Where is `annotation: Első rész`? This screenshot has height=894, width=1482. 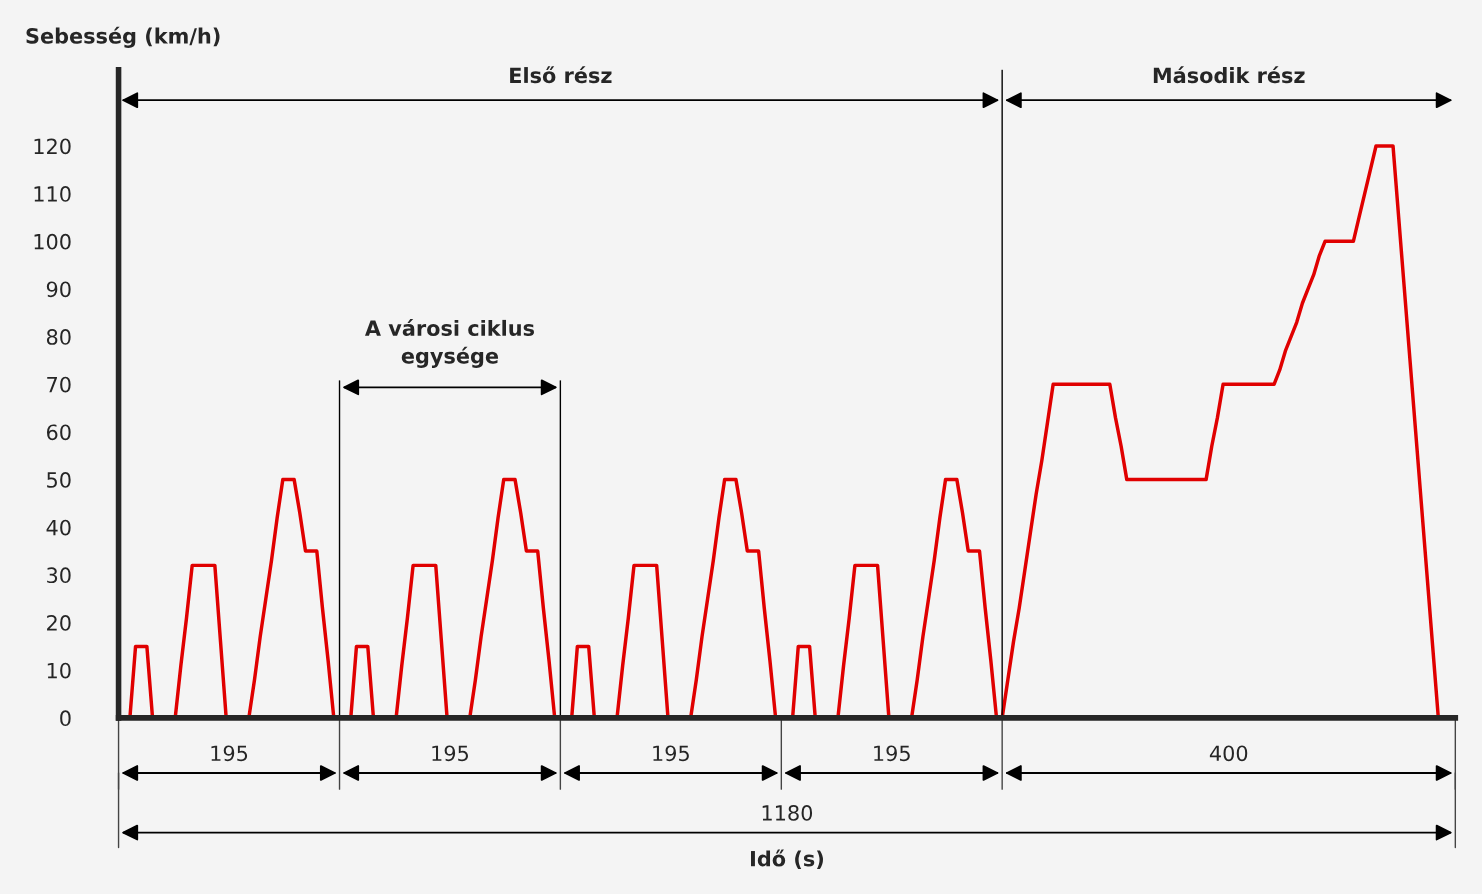
annotation: Első rész is located at coordinates (561, 75).